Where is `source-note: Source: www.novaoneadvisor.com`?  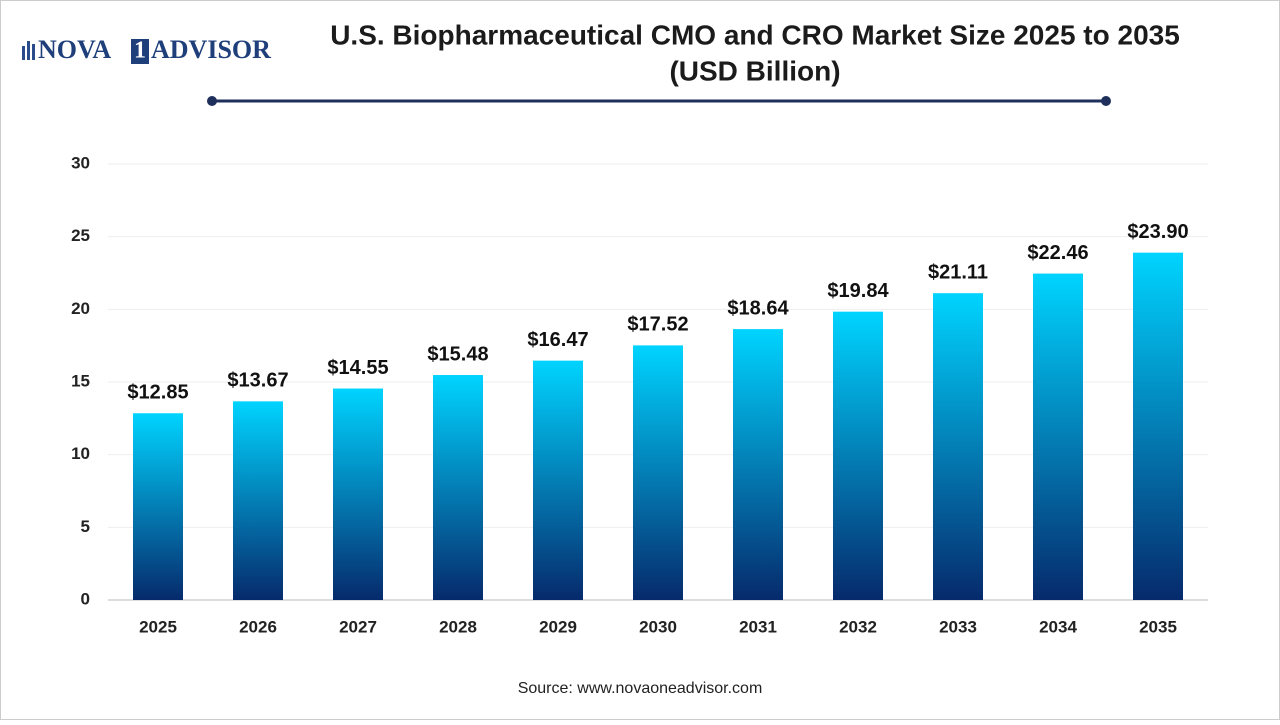 source-note: Source: www.novaoneadvisor.com is located at coordinates (640, 688).